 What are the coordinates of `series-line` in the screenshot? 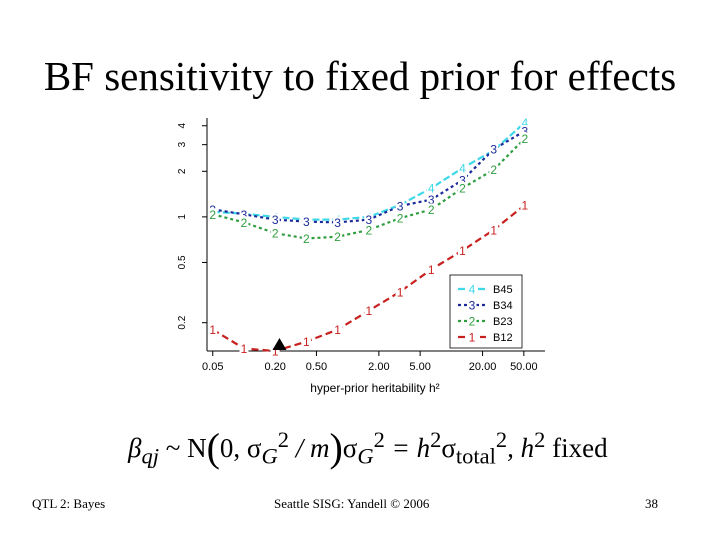 It's located at (369, 188).